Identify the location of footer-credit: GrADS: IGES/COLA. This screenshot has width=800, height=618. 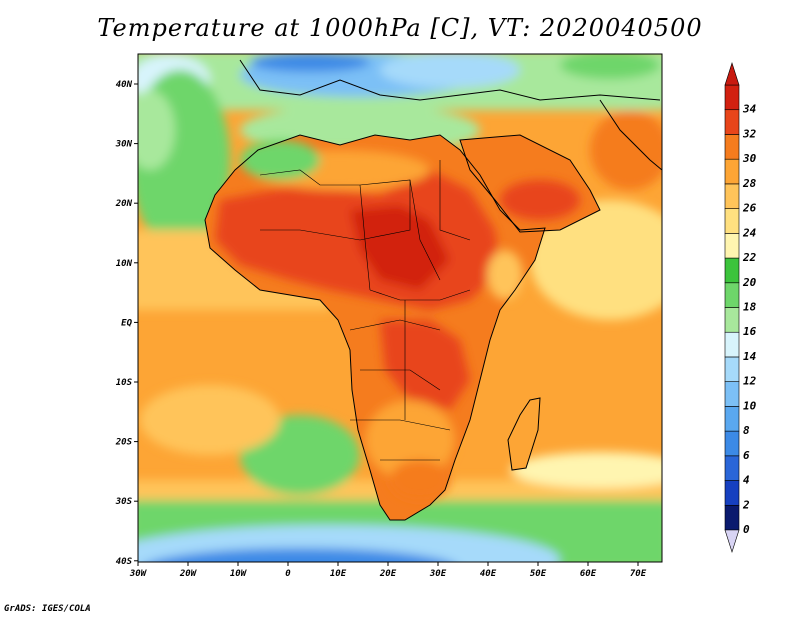
(47, 609).